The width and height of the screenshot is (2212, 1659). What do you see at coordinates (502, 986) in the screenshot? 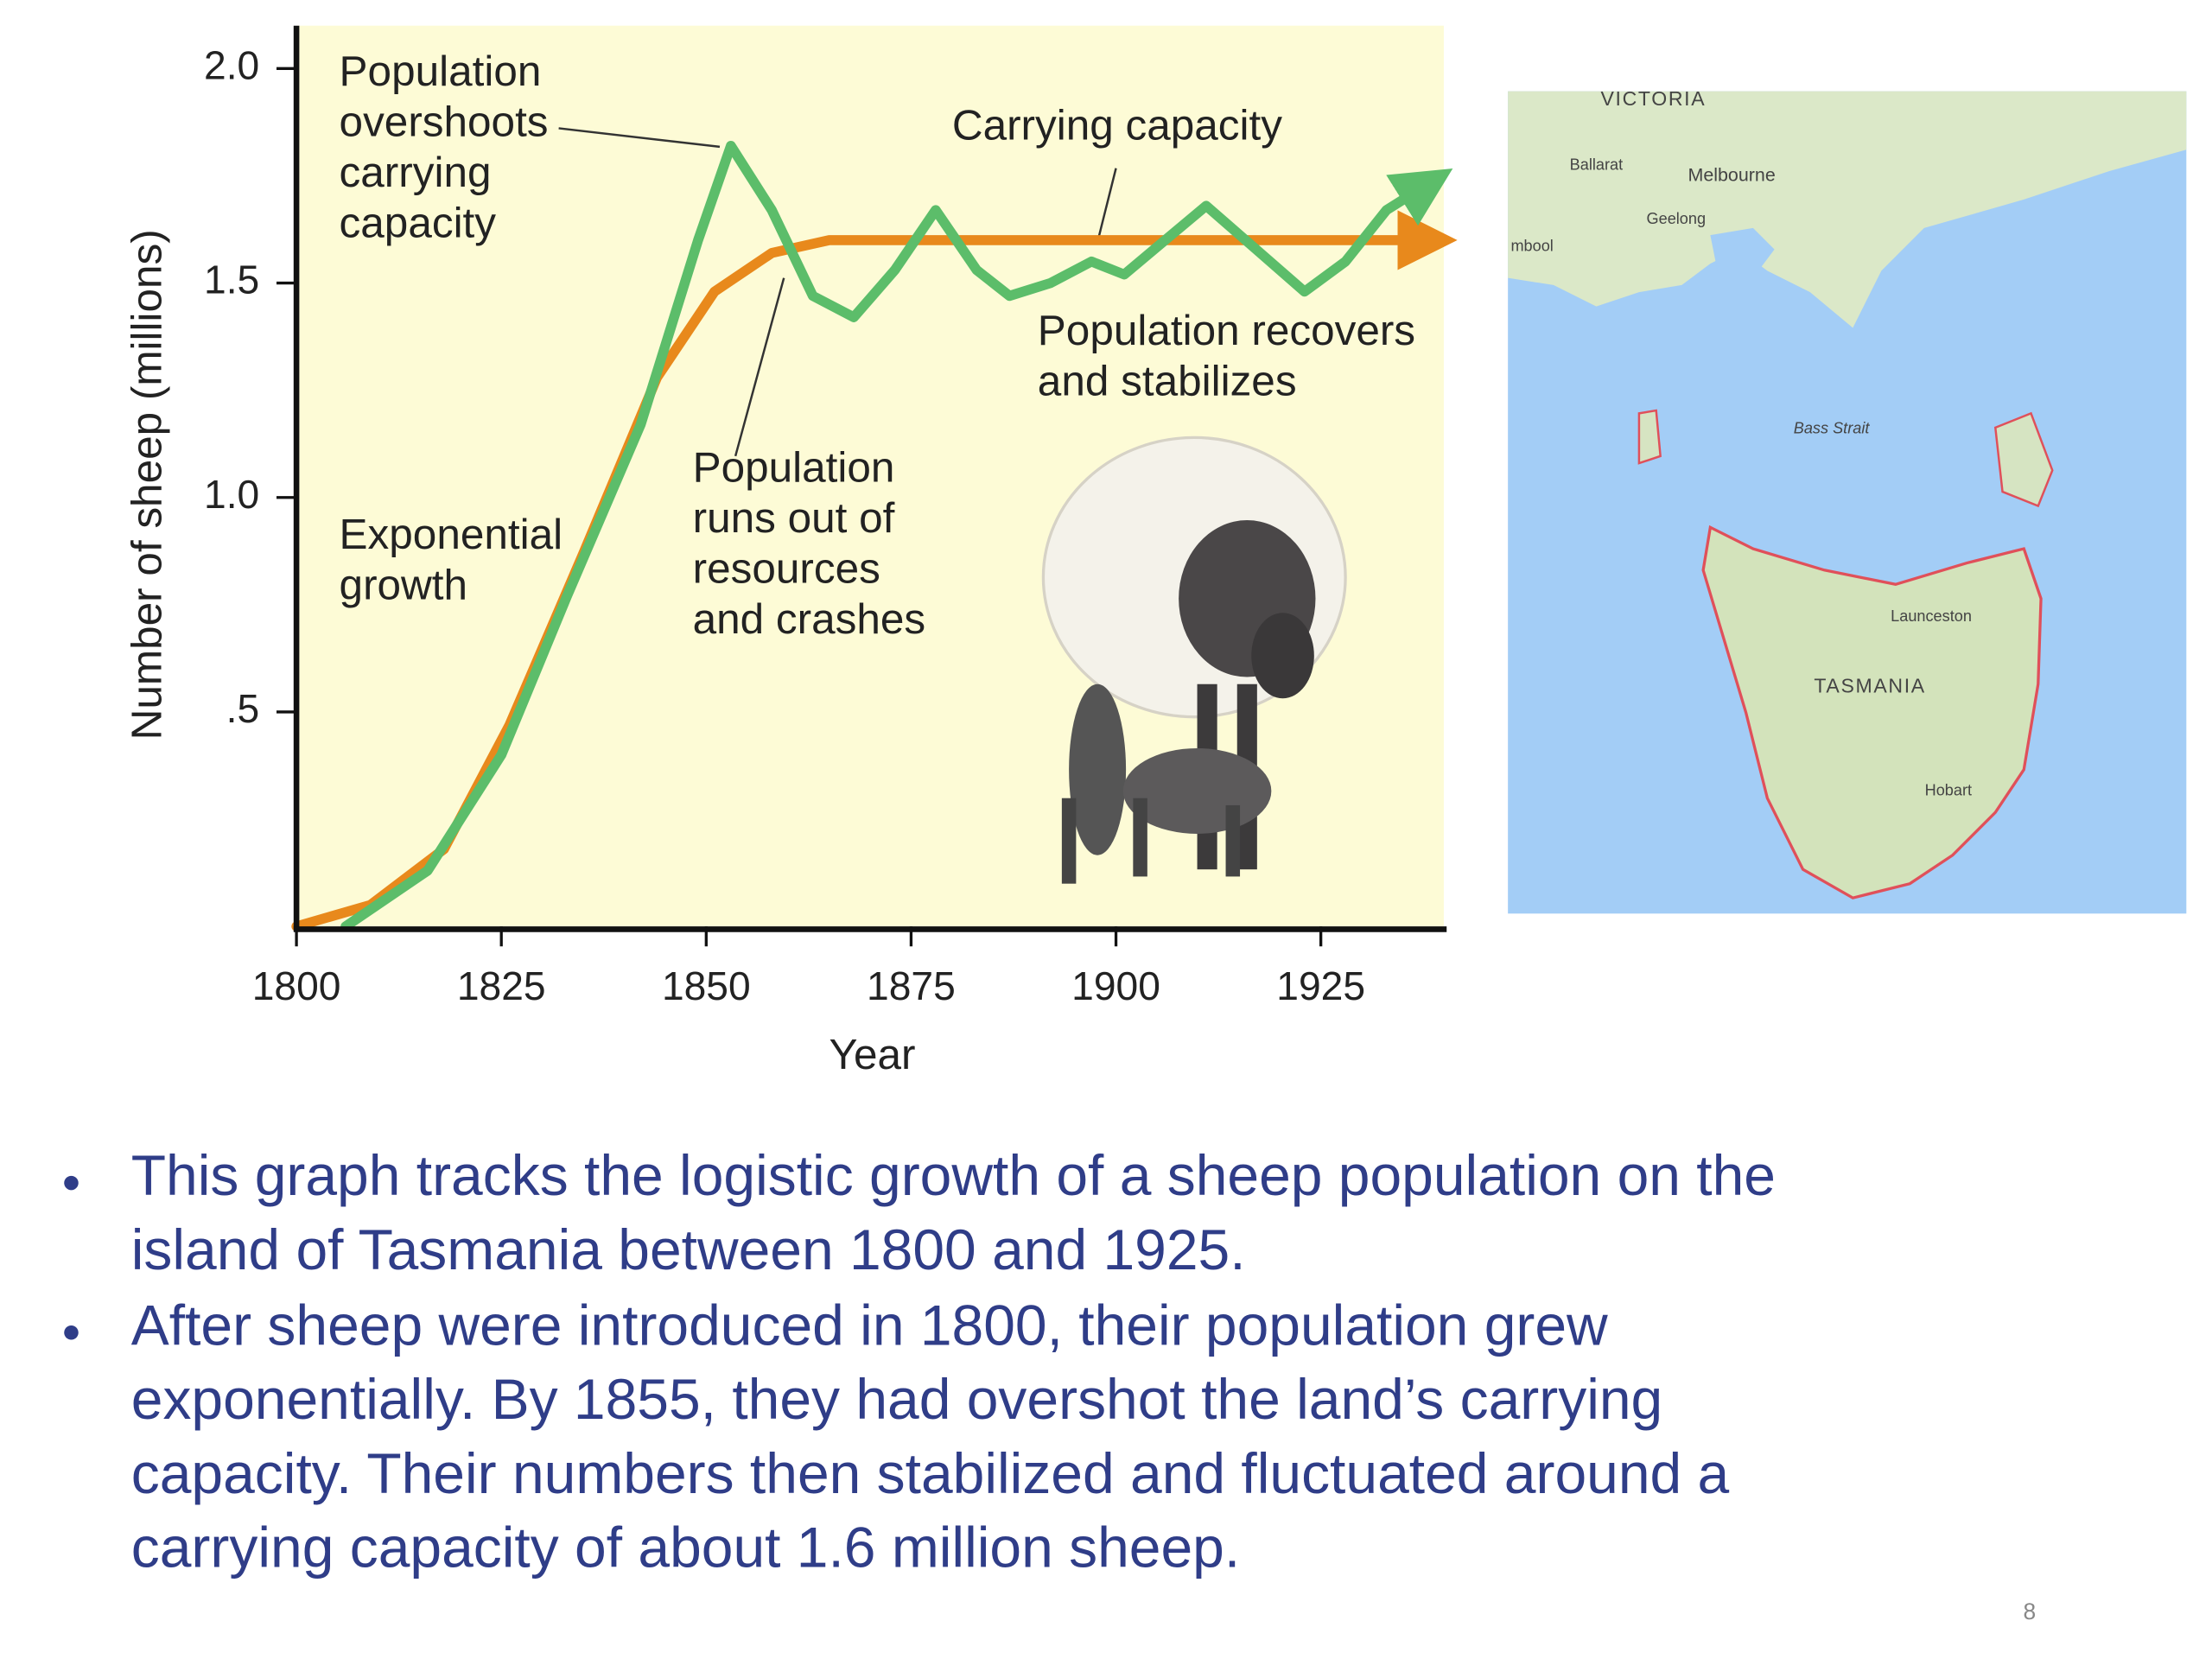
I see `x-tick-label: 1825` at bounding box center [502, 986].